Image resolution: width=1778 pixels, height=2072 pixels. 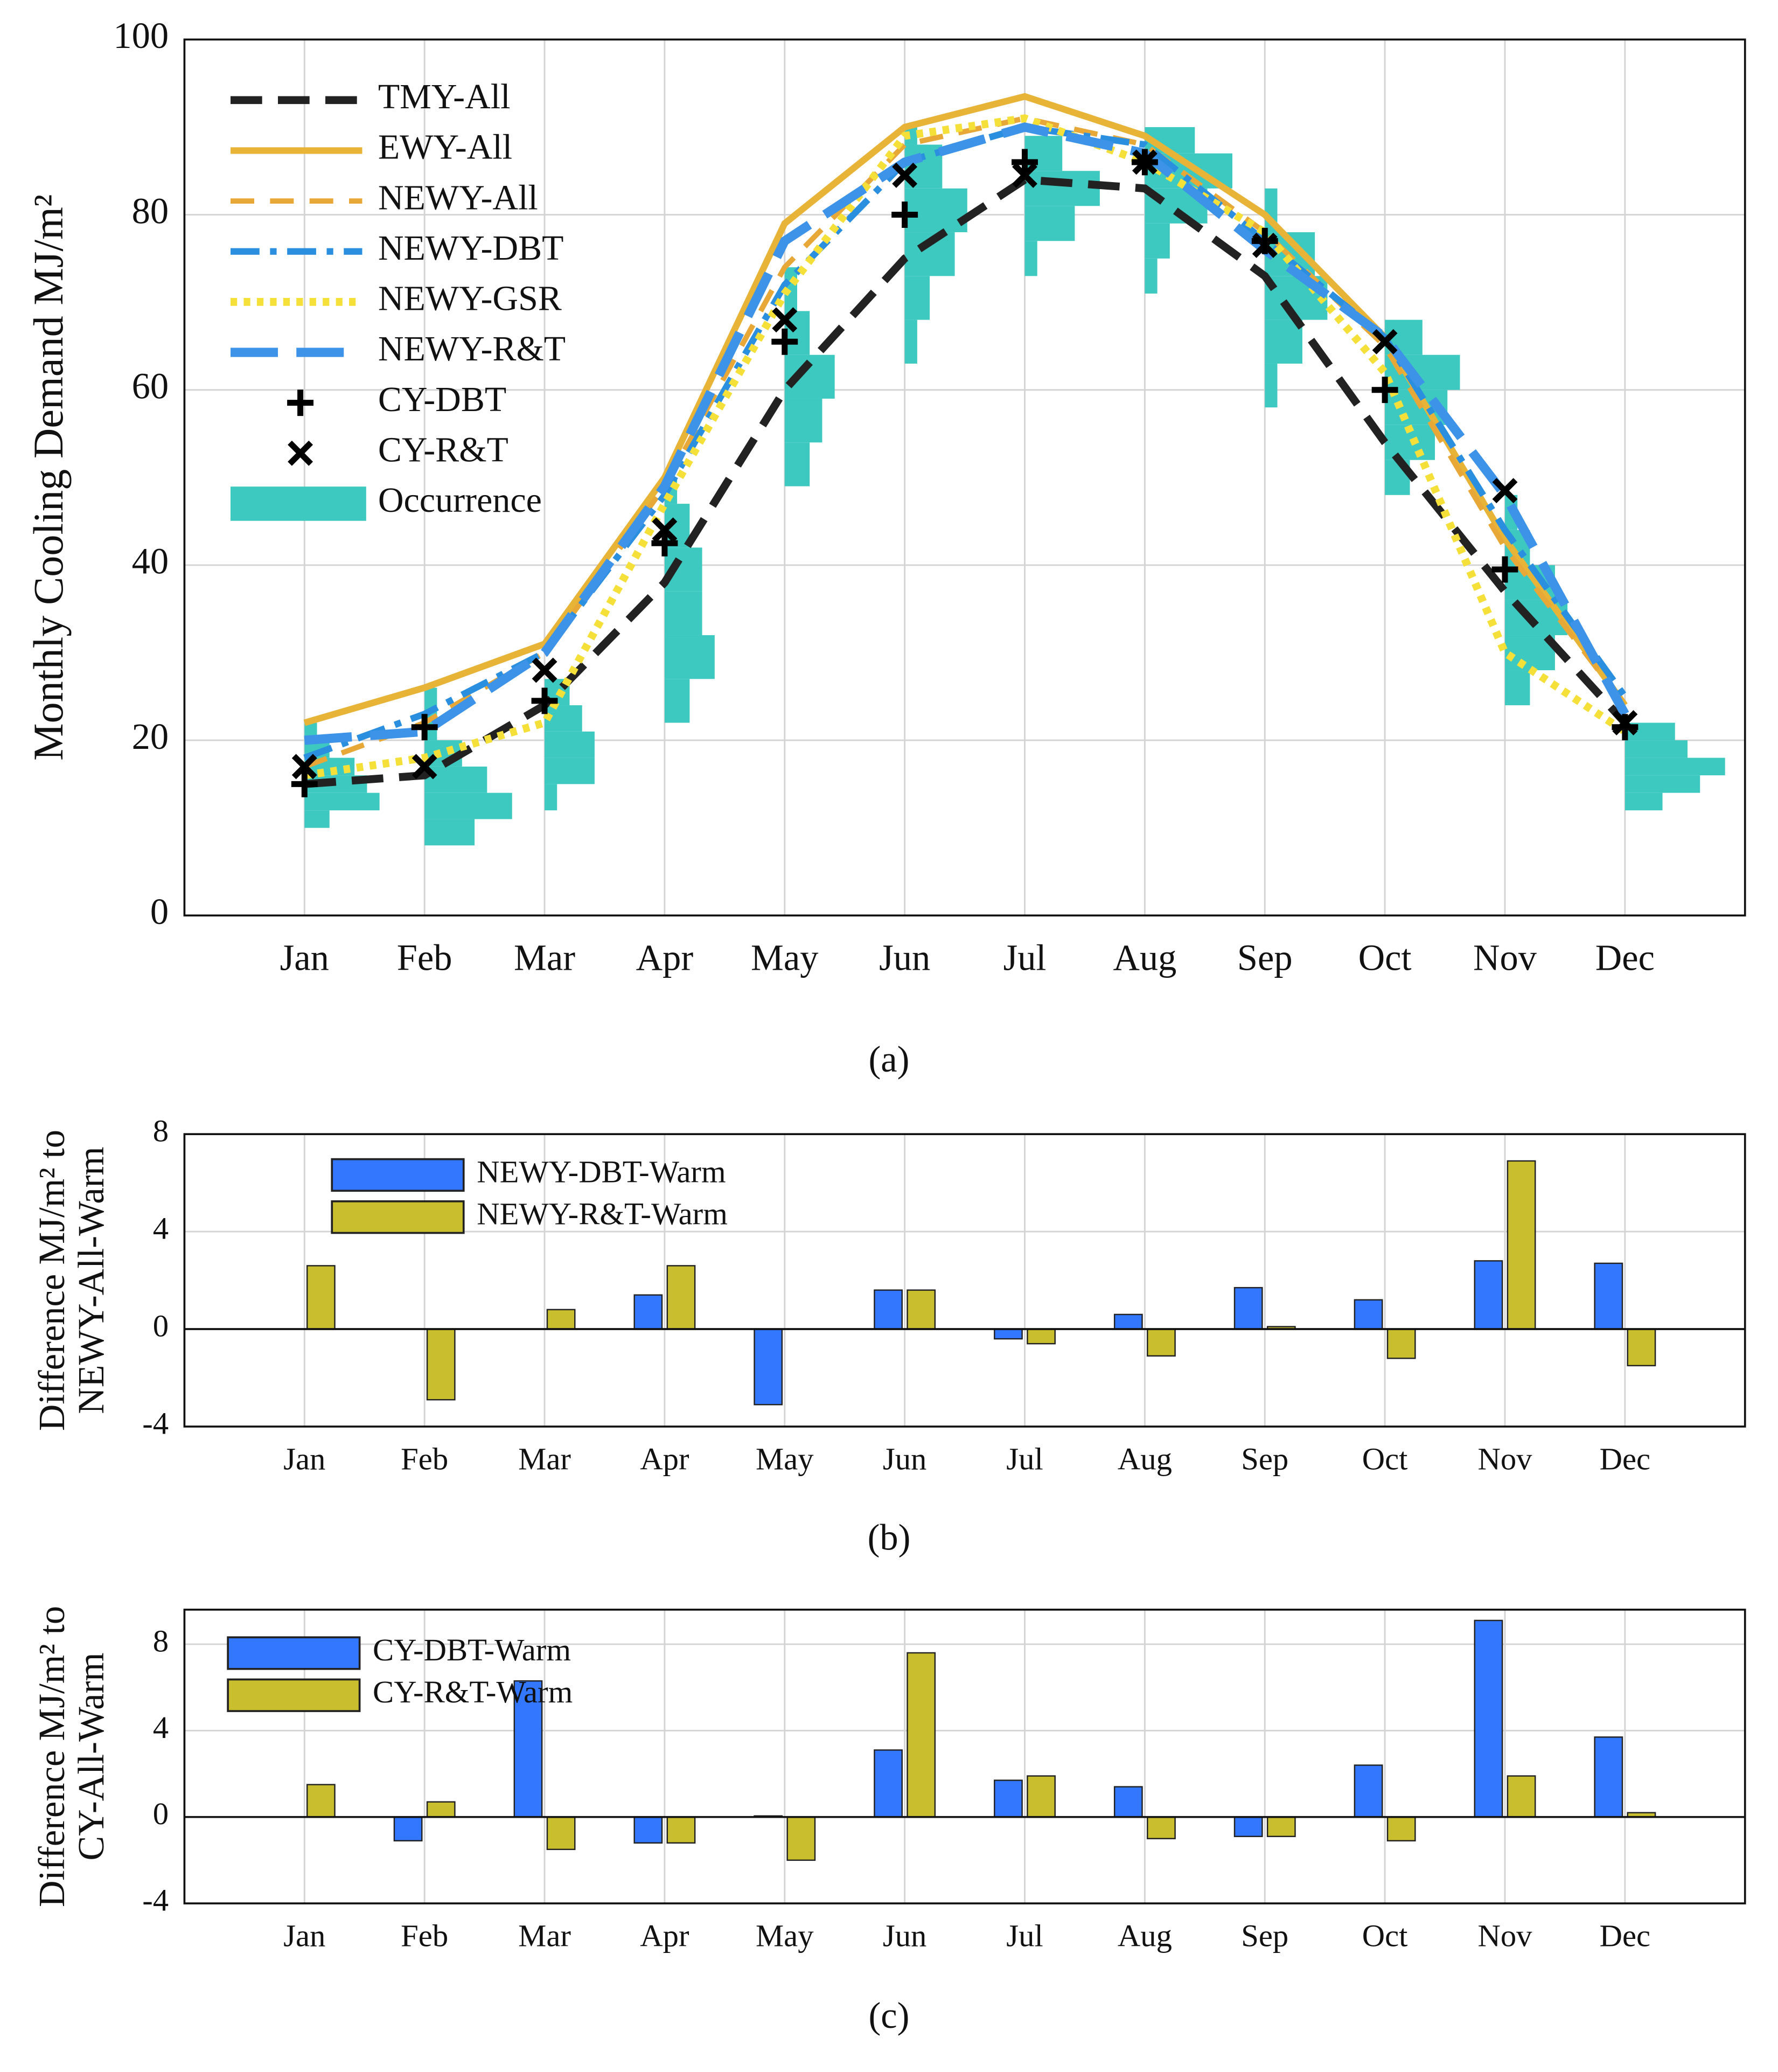 What do you see at coordinates (473, 1691) in the screenshot?
I see `legend-label: CY-R&T-Warm` at bounding box center [473, 1691].